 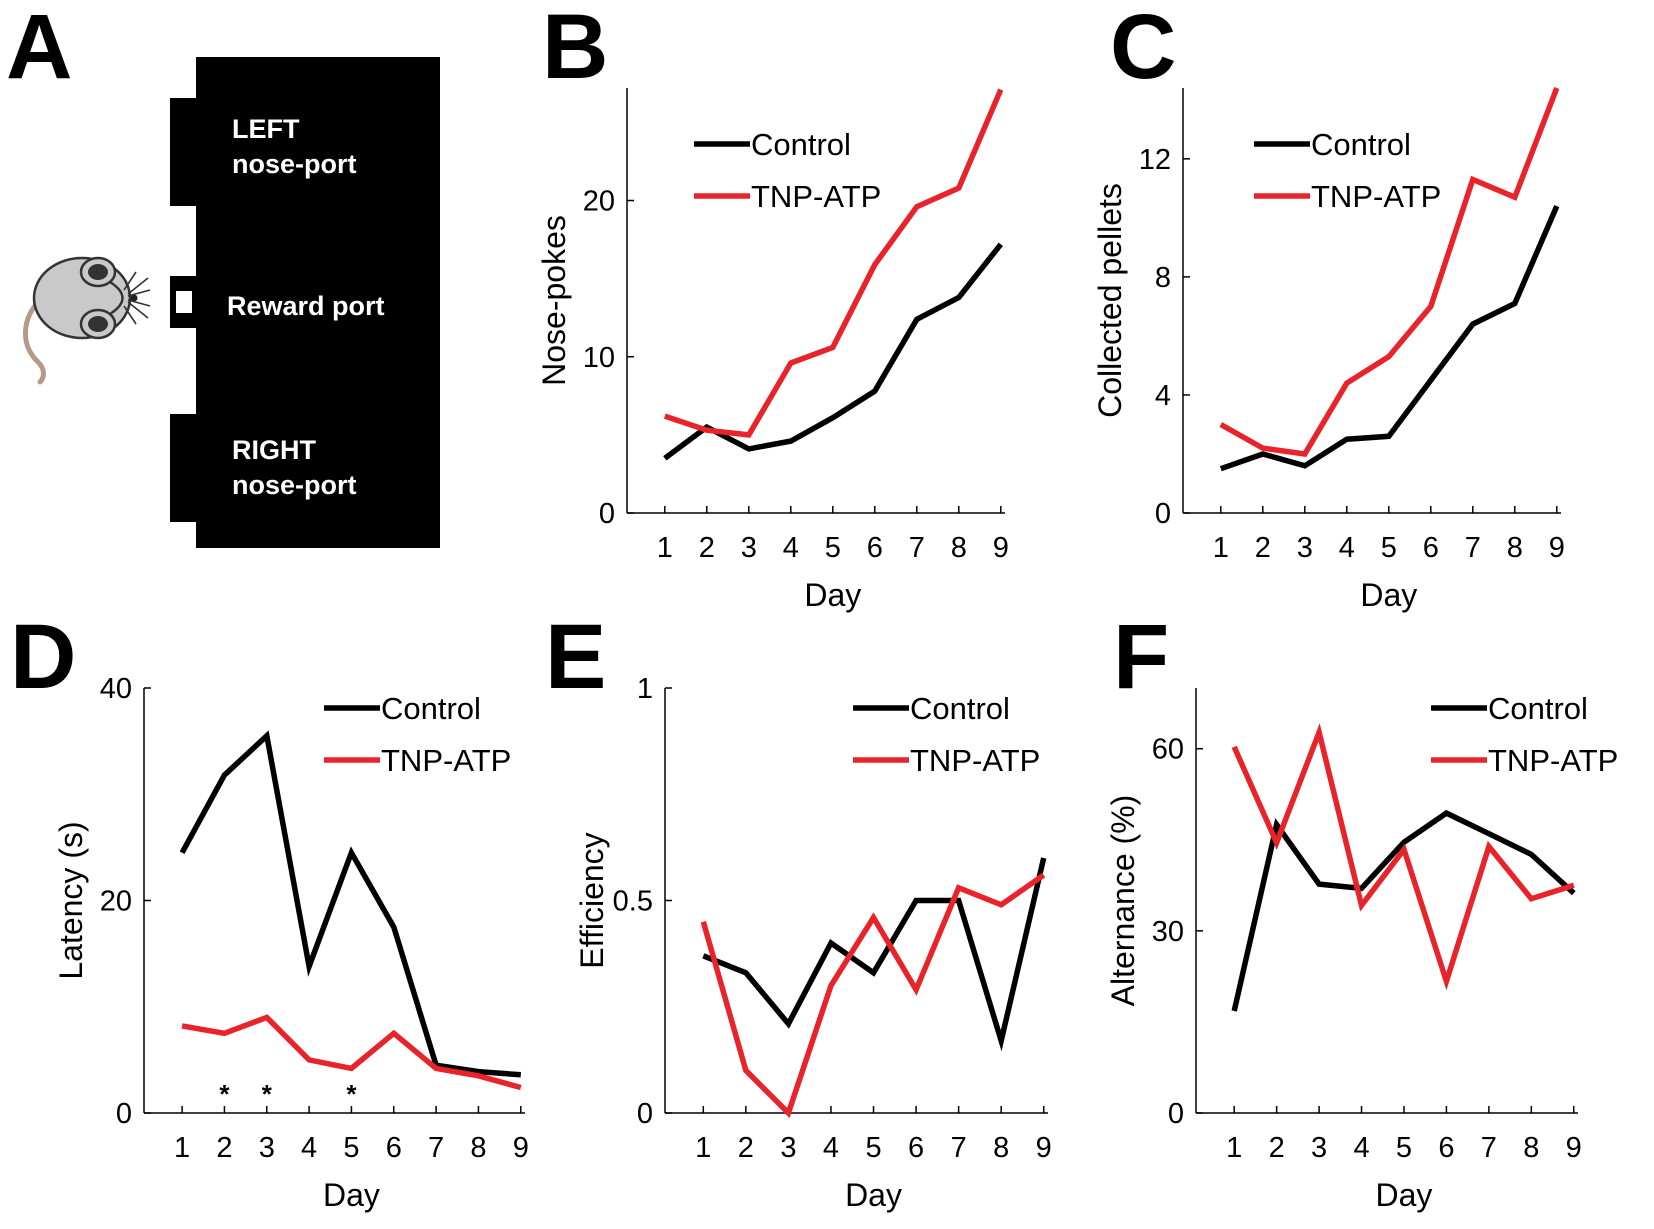 I want to click on y-tick-label: 10, so click(x=599, y=358).